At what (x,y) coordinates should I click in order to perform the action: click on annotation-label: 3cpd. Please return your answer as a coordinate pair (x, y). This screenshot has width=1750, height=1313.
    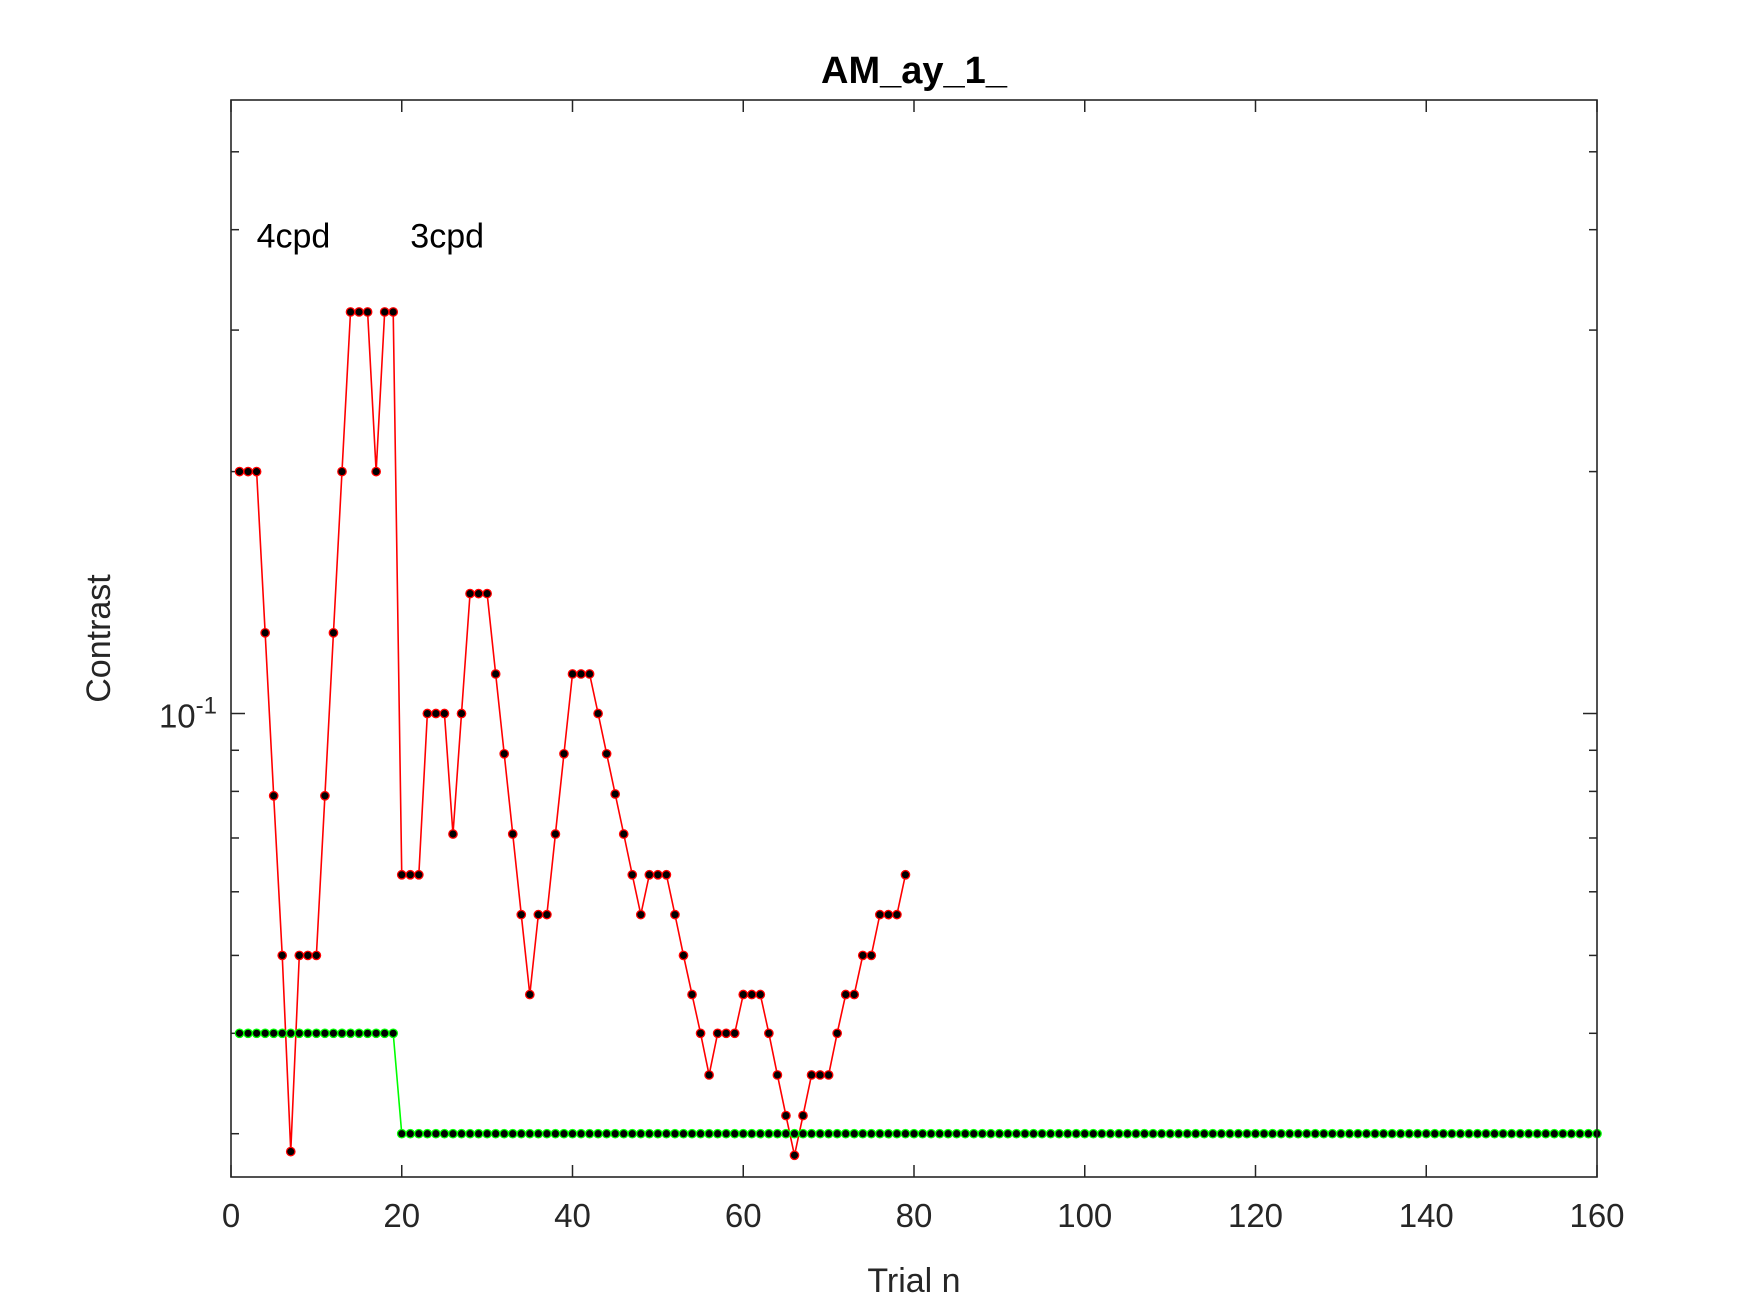
    Looking at the image, I should click on (447, 237).